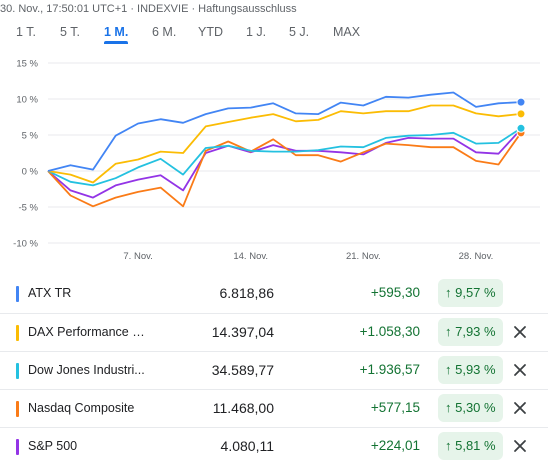 The height and width of the screenshot is (476, 548). I want to click on instrument-name: S&P 500, so click(53, 446).